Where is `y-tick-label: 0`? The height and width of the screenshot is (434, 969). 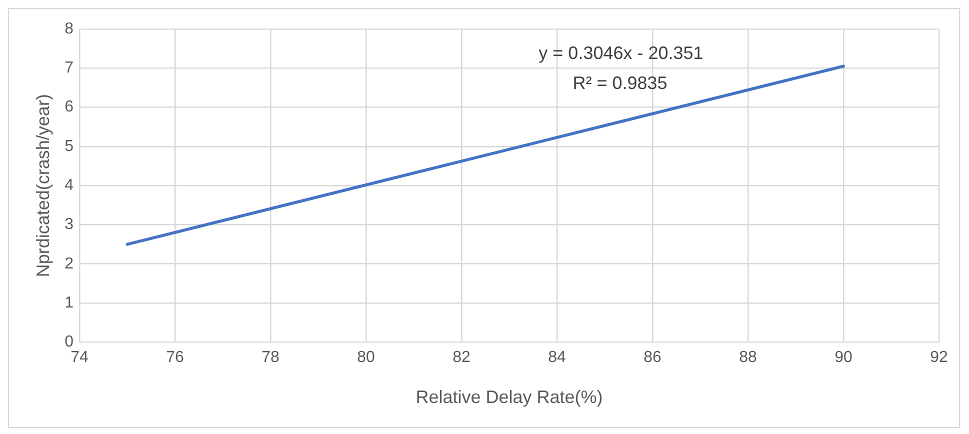 y-tick-label: 0 is located at coordinates (69, 342).